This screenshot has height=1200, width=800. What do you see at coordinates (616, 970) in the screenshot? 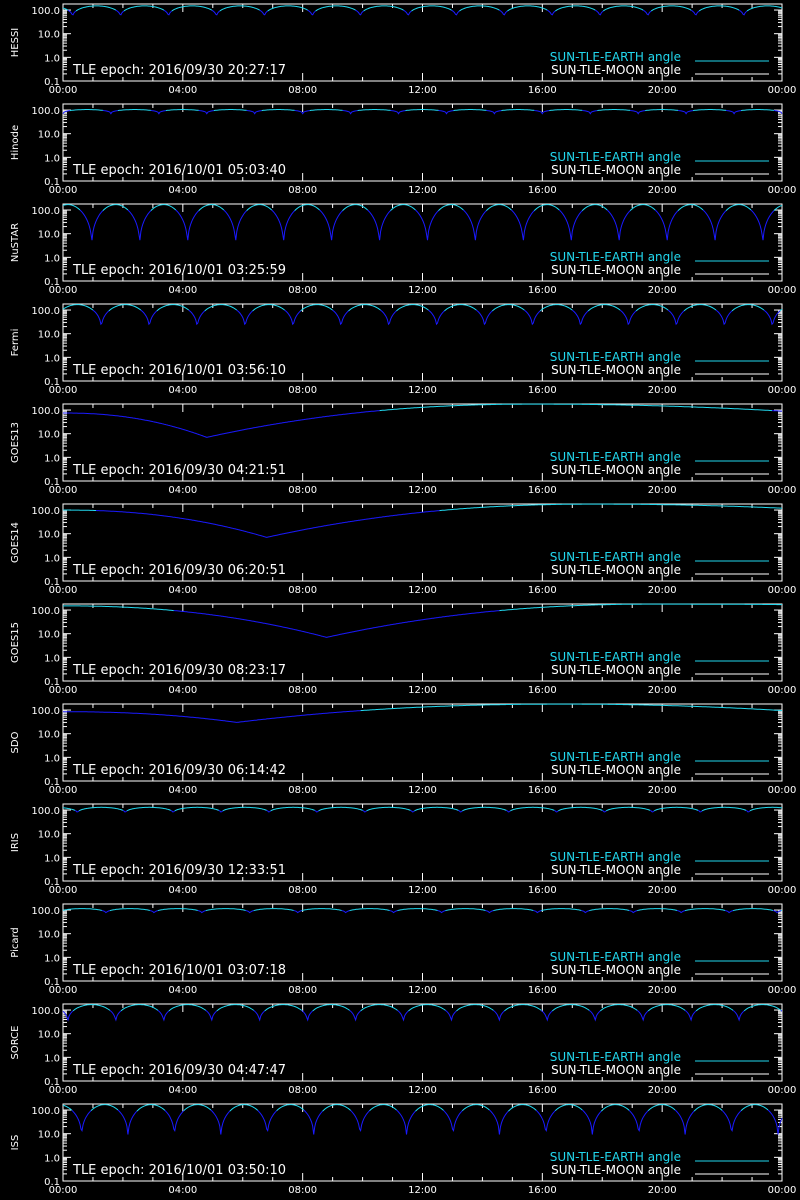
I see `legend-sun-moon-label: SUN-TLE-MOON angle` at bounding box center [616, 970].